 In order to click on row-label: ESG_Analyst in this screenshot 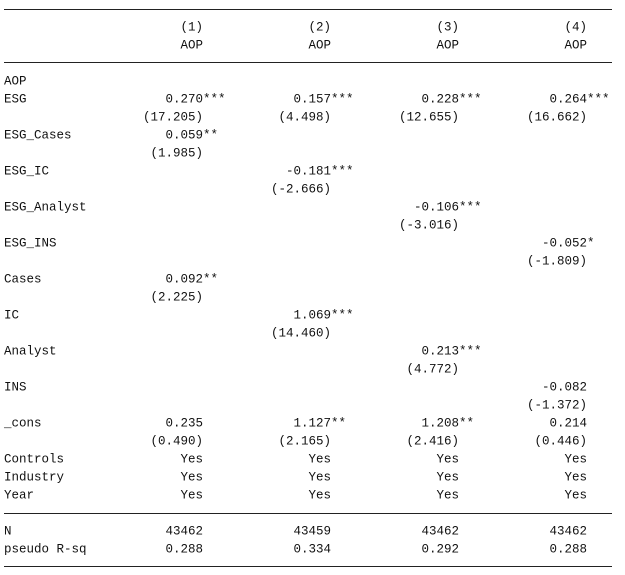, I will do `click(45, 207)`.